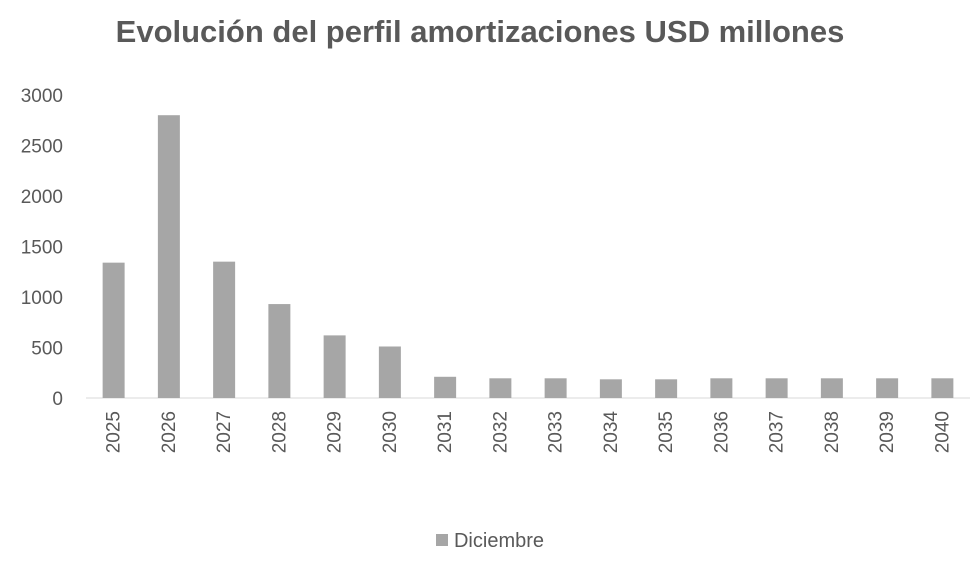 The width and height of the screenshot is (980, 564). What do you see at coordinates (441, 540) in the screenshot?
I see `legend-swatch` at bounding box center [441, 540].